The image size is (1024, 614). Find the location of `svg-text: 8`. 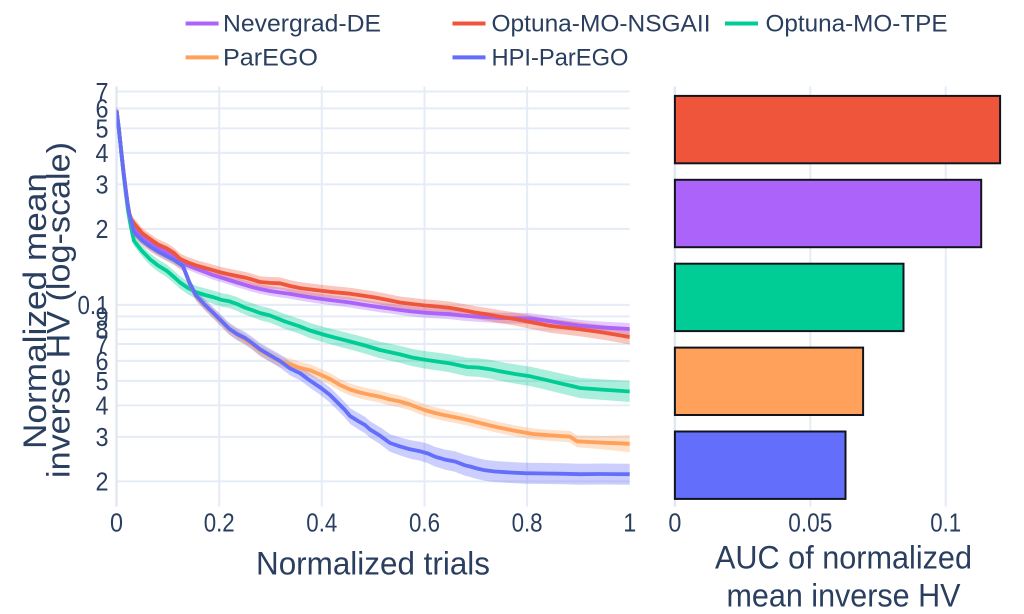

svg-text: 8 is located at coordinates (102, 330).